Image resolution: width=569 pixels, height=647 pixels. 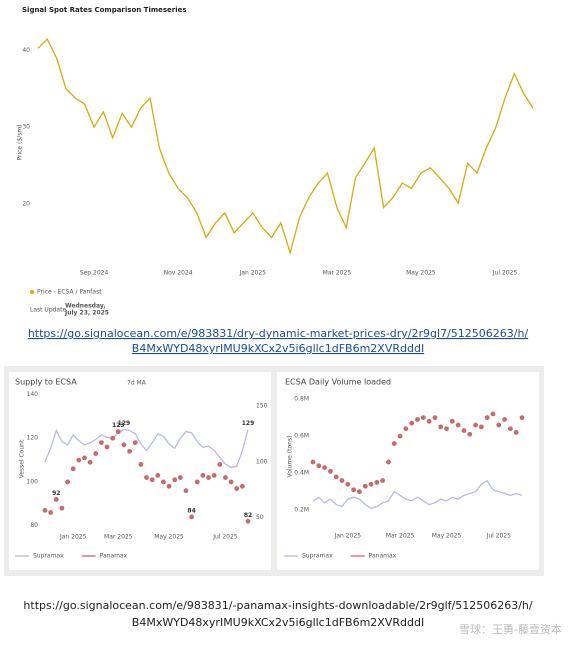 What do you see at coordinates (301, 399) in the screenshot?
I see `y-tick-label: 0.8M` at bounding box center [301, 399].